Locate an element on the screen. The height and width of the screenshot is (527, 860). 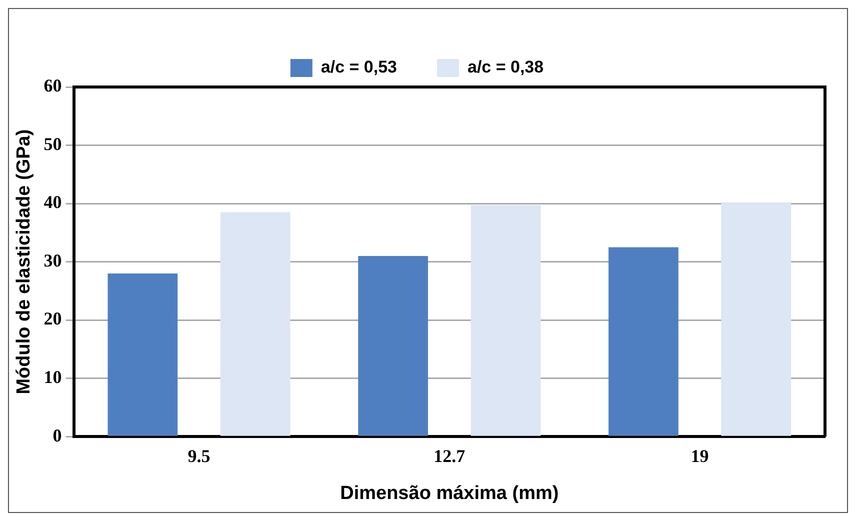
x-tick-label: 12.7 is located at coordinates (450, 456).